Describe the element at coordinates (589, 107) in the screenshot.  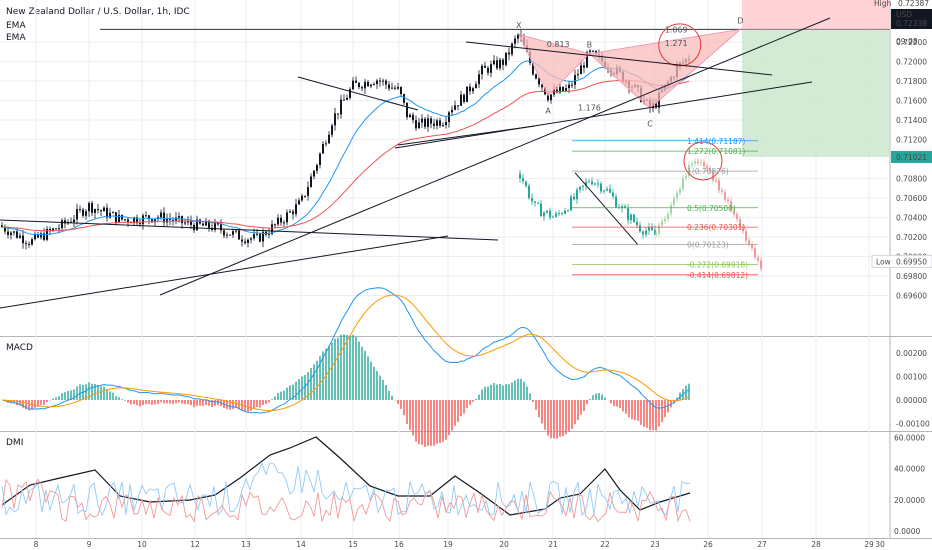
I see `pattern-ratio-3: 1.176` at that location.